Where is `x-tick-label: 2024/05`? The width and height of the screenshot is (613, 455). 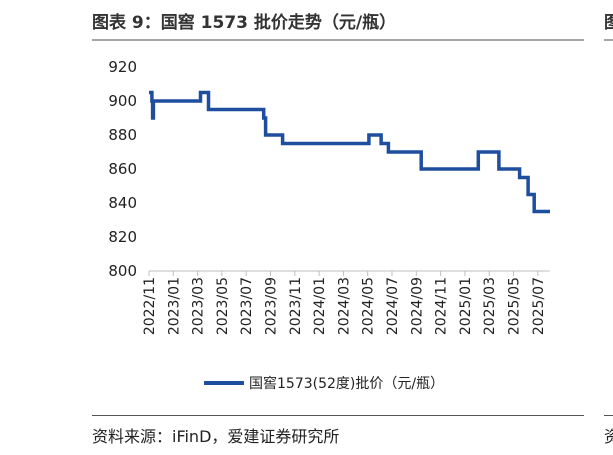 x-tick-label: 2024/05 is located at coordinates (369, 306).